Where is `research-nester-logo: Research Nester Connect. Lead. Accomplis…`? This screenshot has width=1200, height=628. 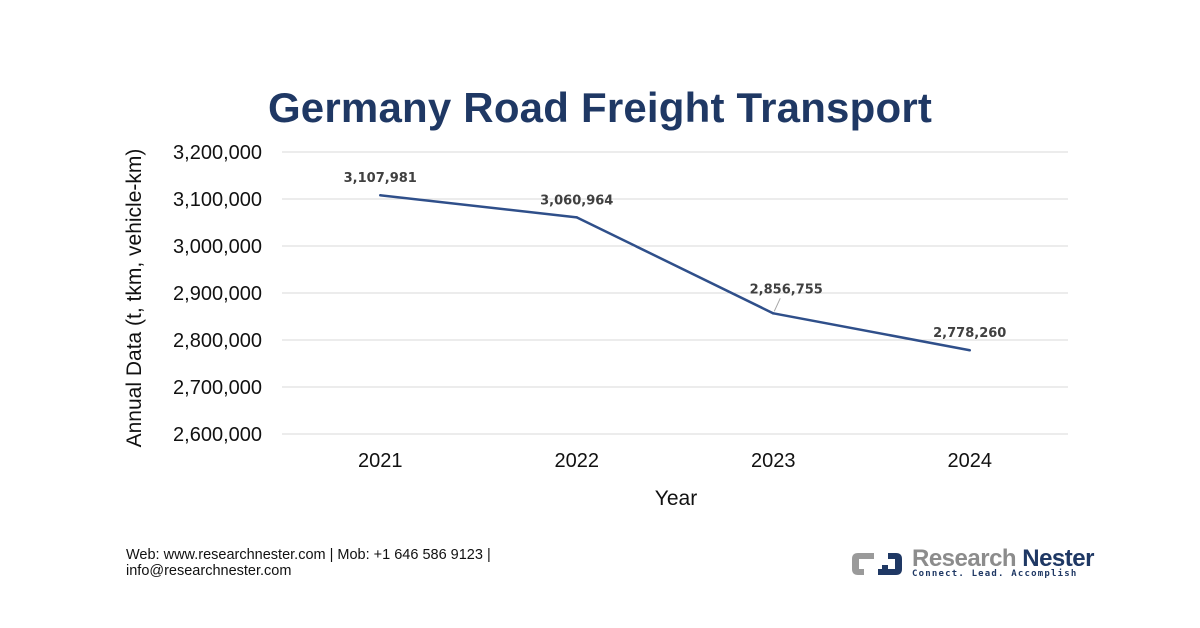 research-nester-logo: Research Nester Connect. Lead. Accomplis… is located at coordinates (971, 563).